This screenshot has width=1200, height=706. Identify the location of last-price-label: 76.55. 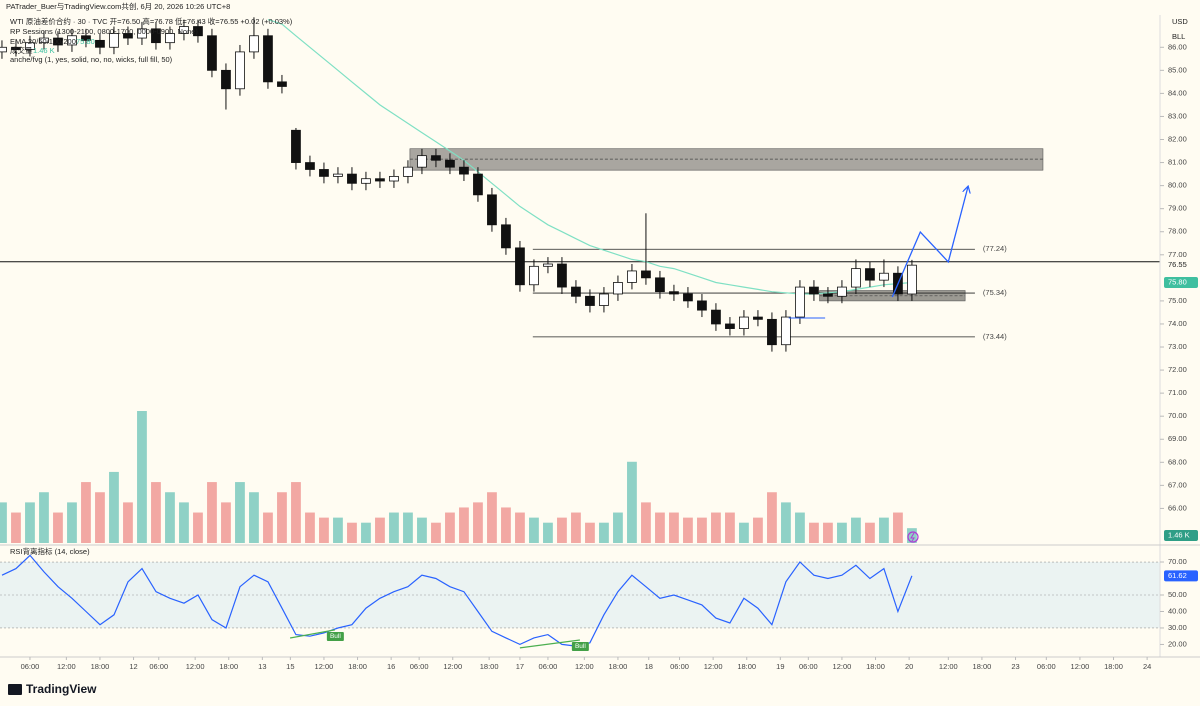
(1177, 264).